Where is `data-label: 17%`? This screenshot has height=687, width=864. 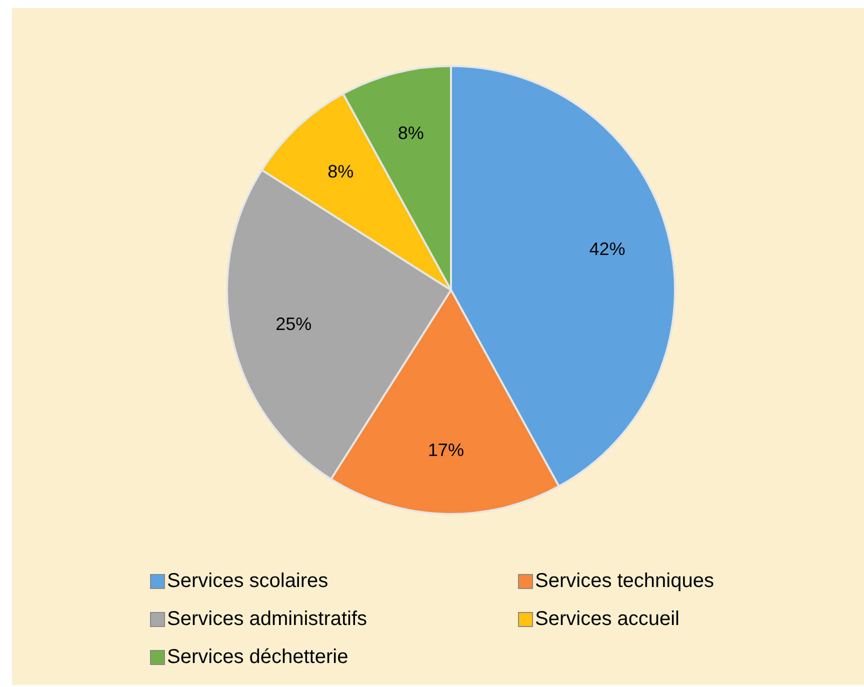 data-label: 17% is located at coordinates (446, 450).